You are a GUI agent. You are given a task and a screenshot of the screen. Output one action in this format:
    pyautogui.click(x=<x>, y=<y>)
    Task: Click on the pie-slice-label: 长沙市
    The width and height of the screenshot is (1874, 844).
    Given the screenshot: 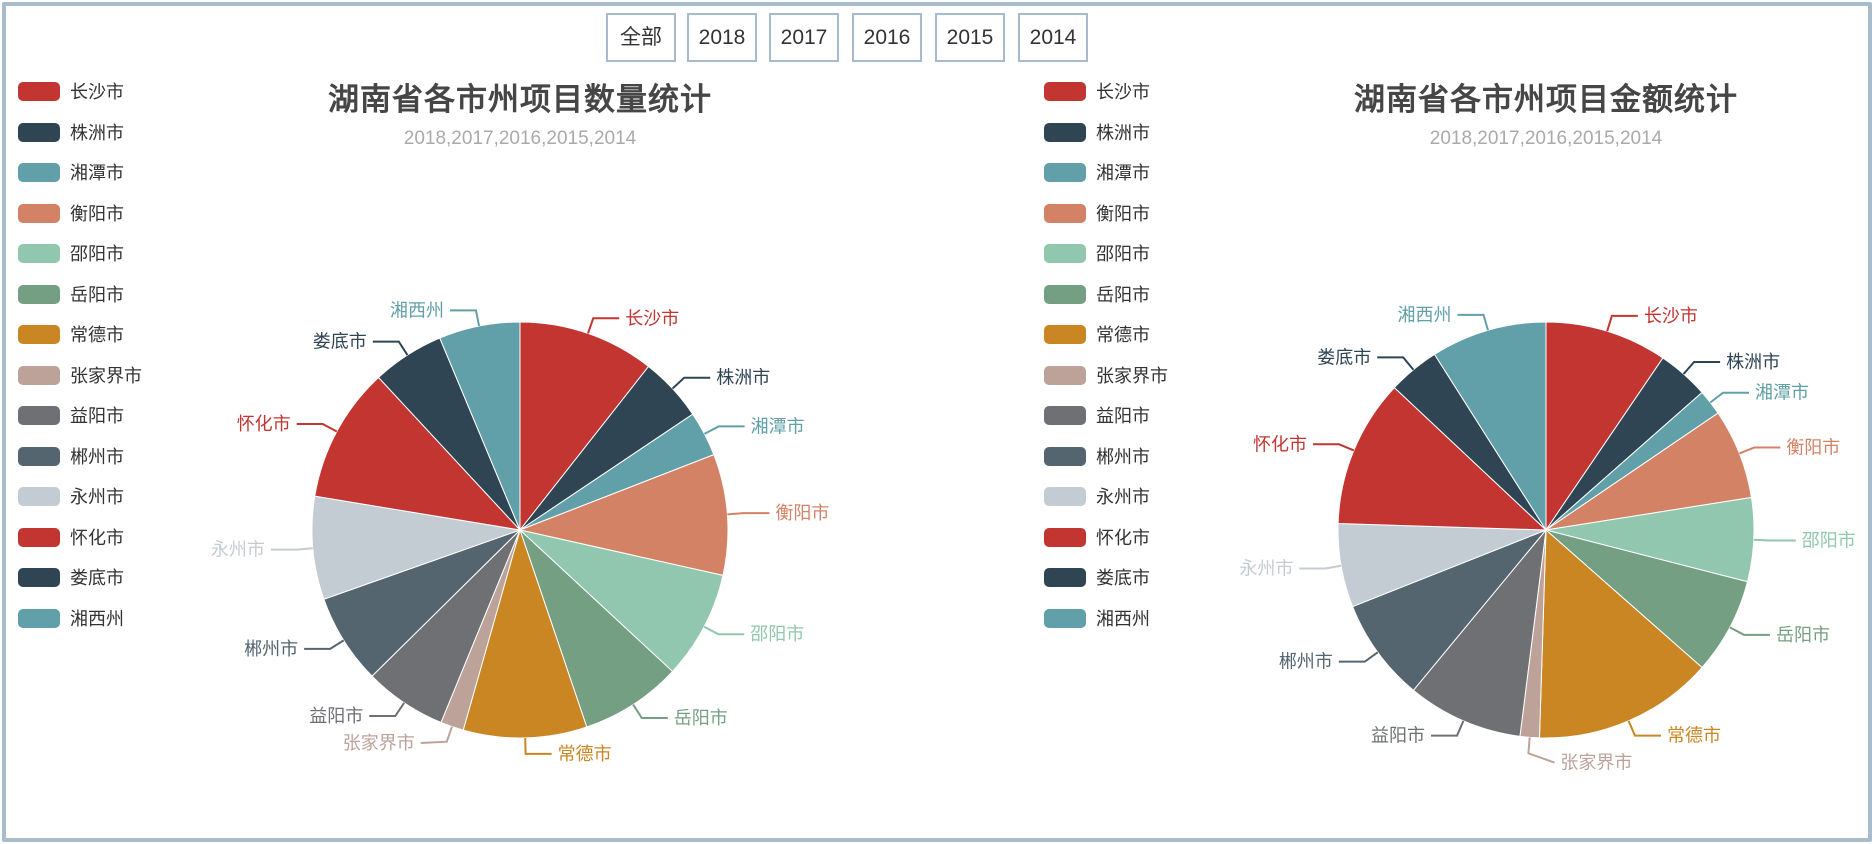 What is the action you would take?
    pyautogui.click(x=1671, y=316)
    